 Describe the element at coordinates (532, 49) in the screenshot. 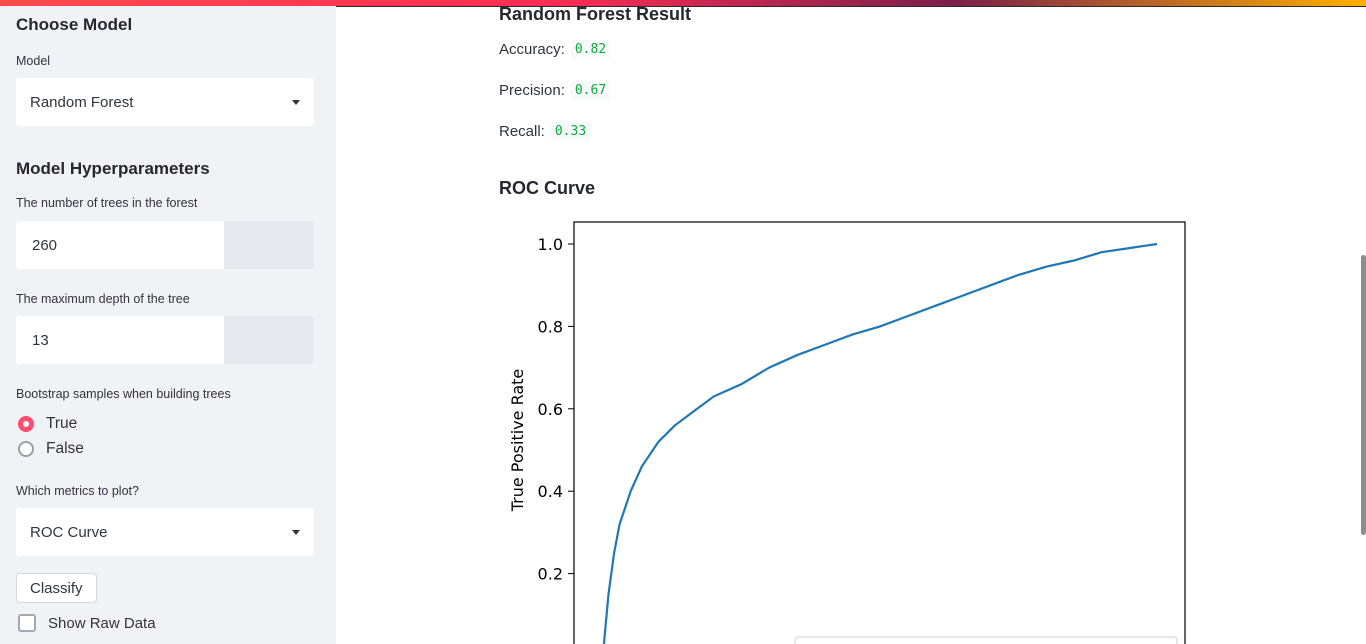

I see `accuracy-label: Accuracy:` at that location.